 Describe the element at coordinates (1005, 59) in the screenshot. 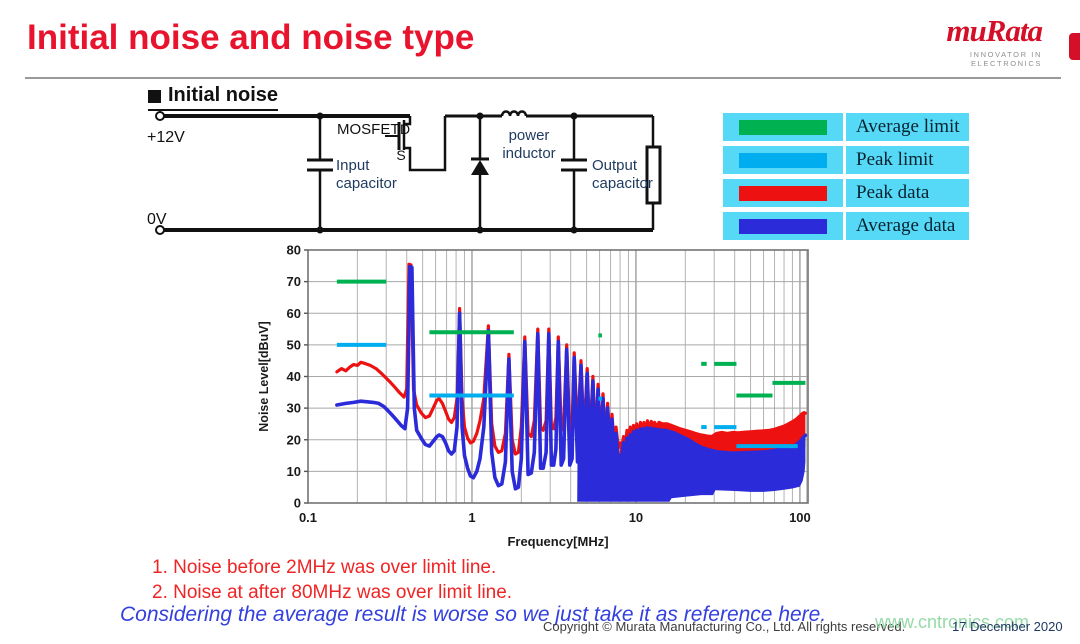

I see `murata-logo-tagline: INNOVATOR IN ELECTRONICS` at that location.